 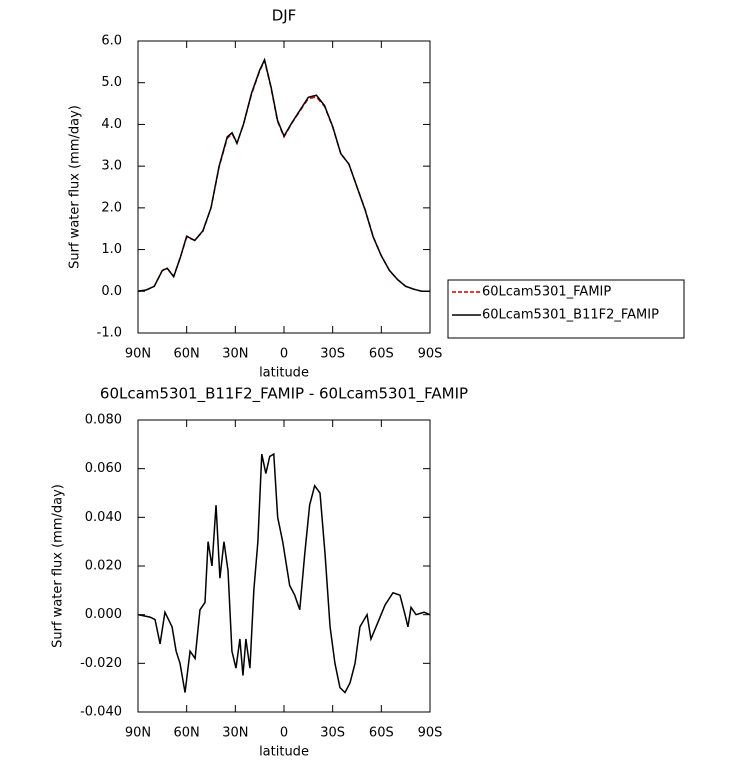 I want to click on y-tick-label: -0.040, so click(x=101, y=712).